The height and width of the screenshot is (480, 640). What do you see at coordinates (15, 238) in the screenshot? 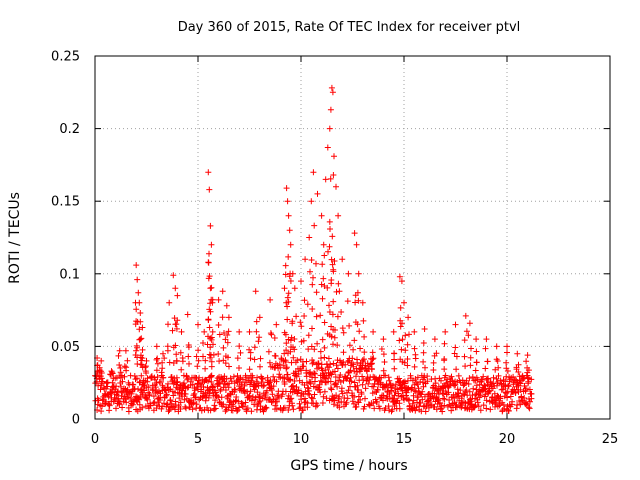
I see `y-axis-label: ROTI / TECUs` at bounding box center [15, 238].